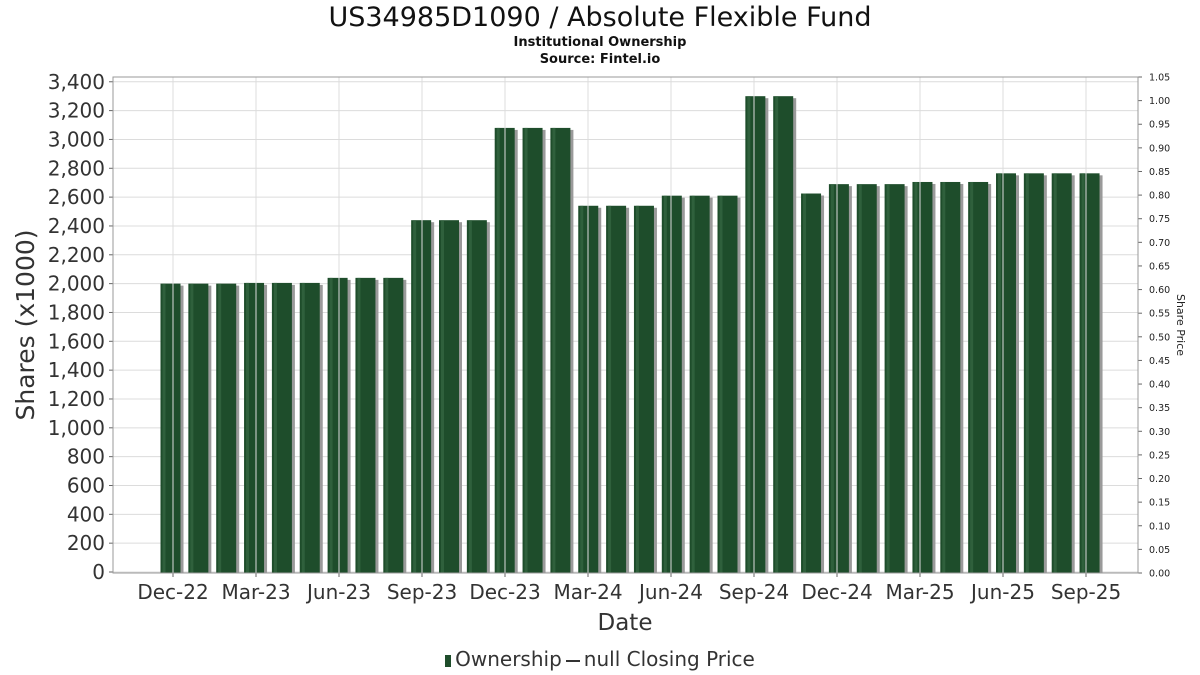 The height and width of the screenshot is (675, 1200). What do you see at coordinates (448, 660) in the screenshot?
I see `ownership-legend-swatch` at bounding box center [448, 660].